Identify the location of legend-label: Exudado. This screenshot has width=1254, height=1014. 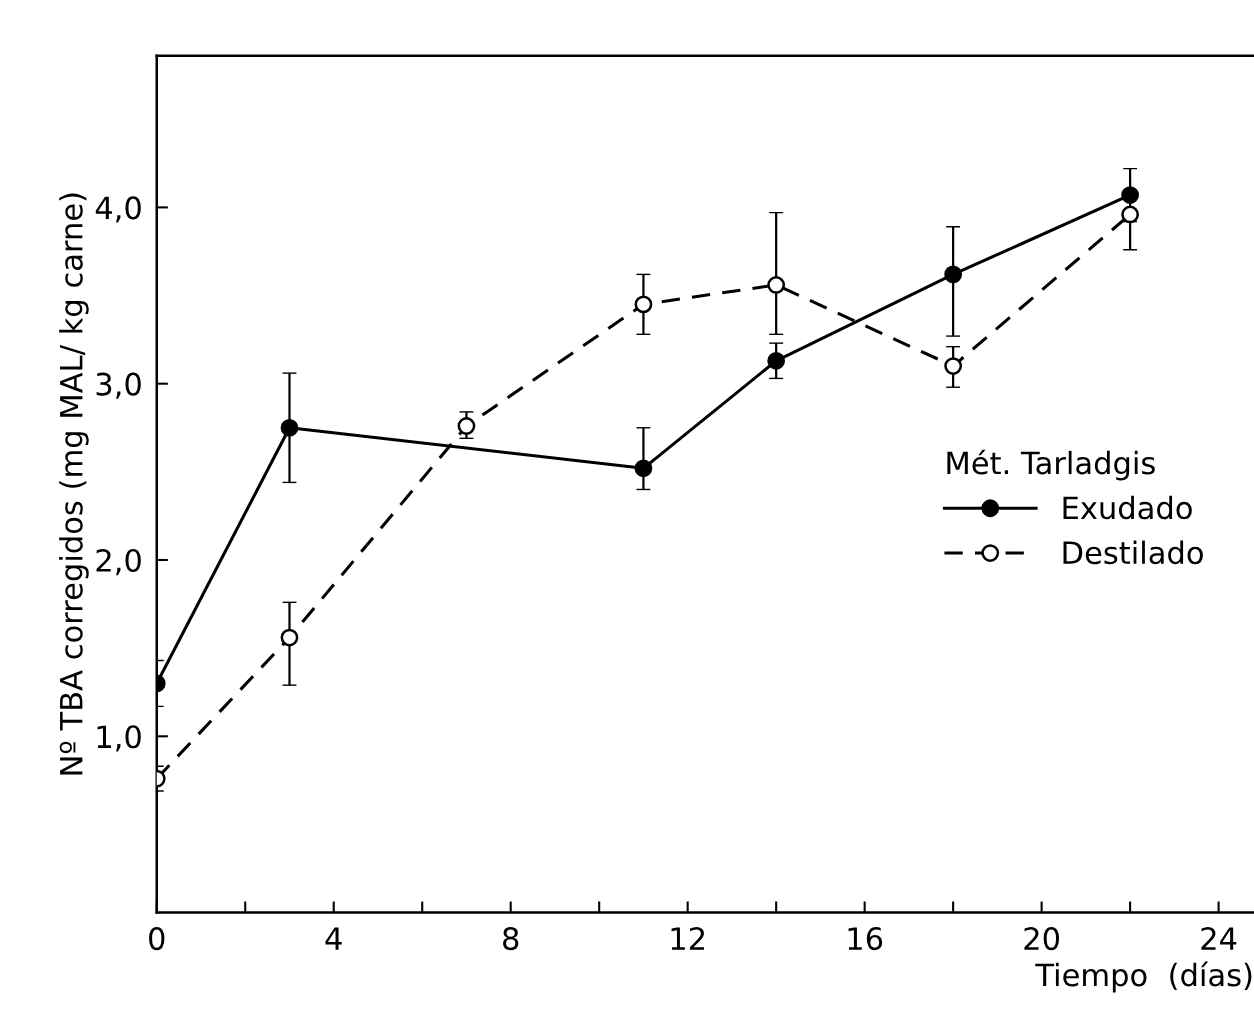
(1127, 507).